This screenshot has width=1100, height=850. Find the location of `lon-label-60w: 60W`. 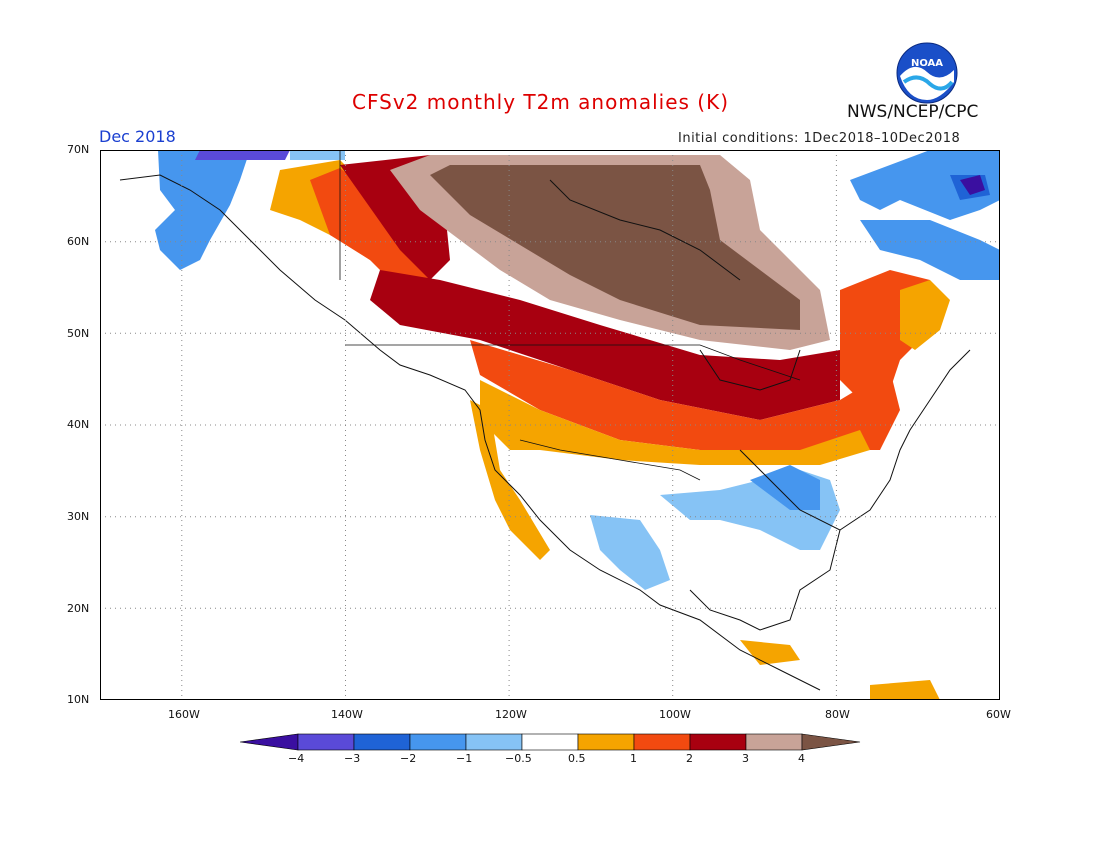

lon-label-60w: 60W is located at coordinates (998, 714).